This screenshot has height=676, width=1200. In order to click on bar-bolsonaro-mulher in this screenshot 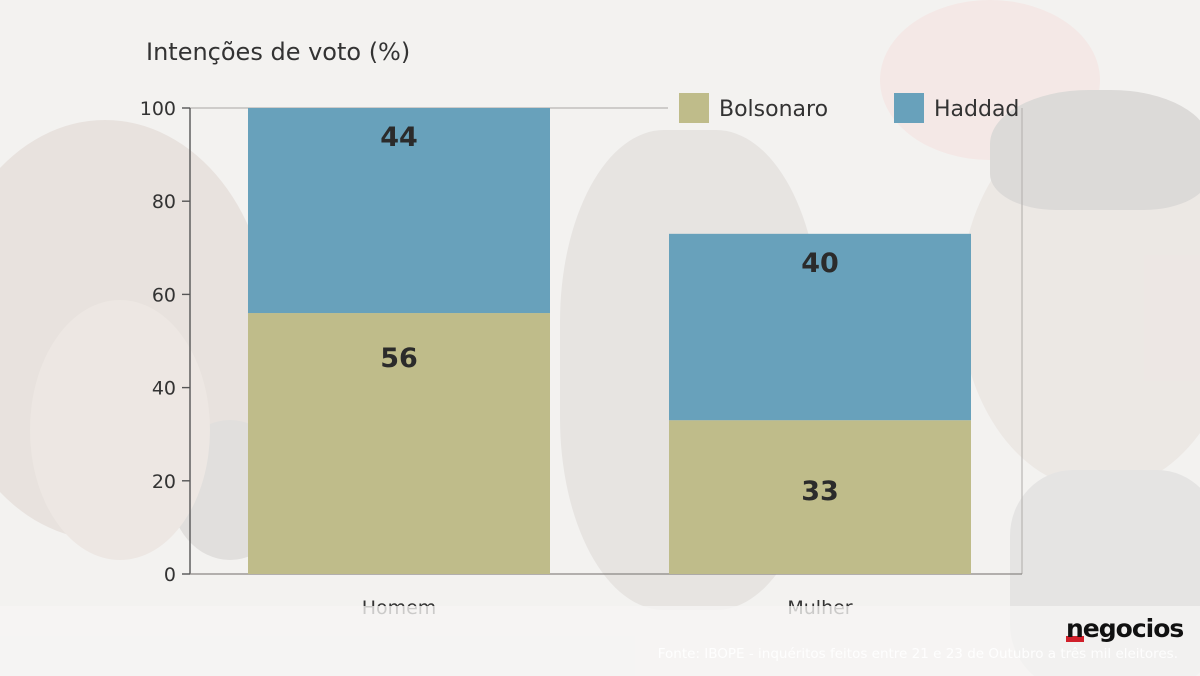, I will do `click(820, 497)`.